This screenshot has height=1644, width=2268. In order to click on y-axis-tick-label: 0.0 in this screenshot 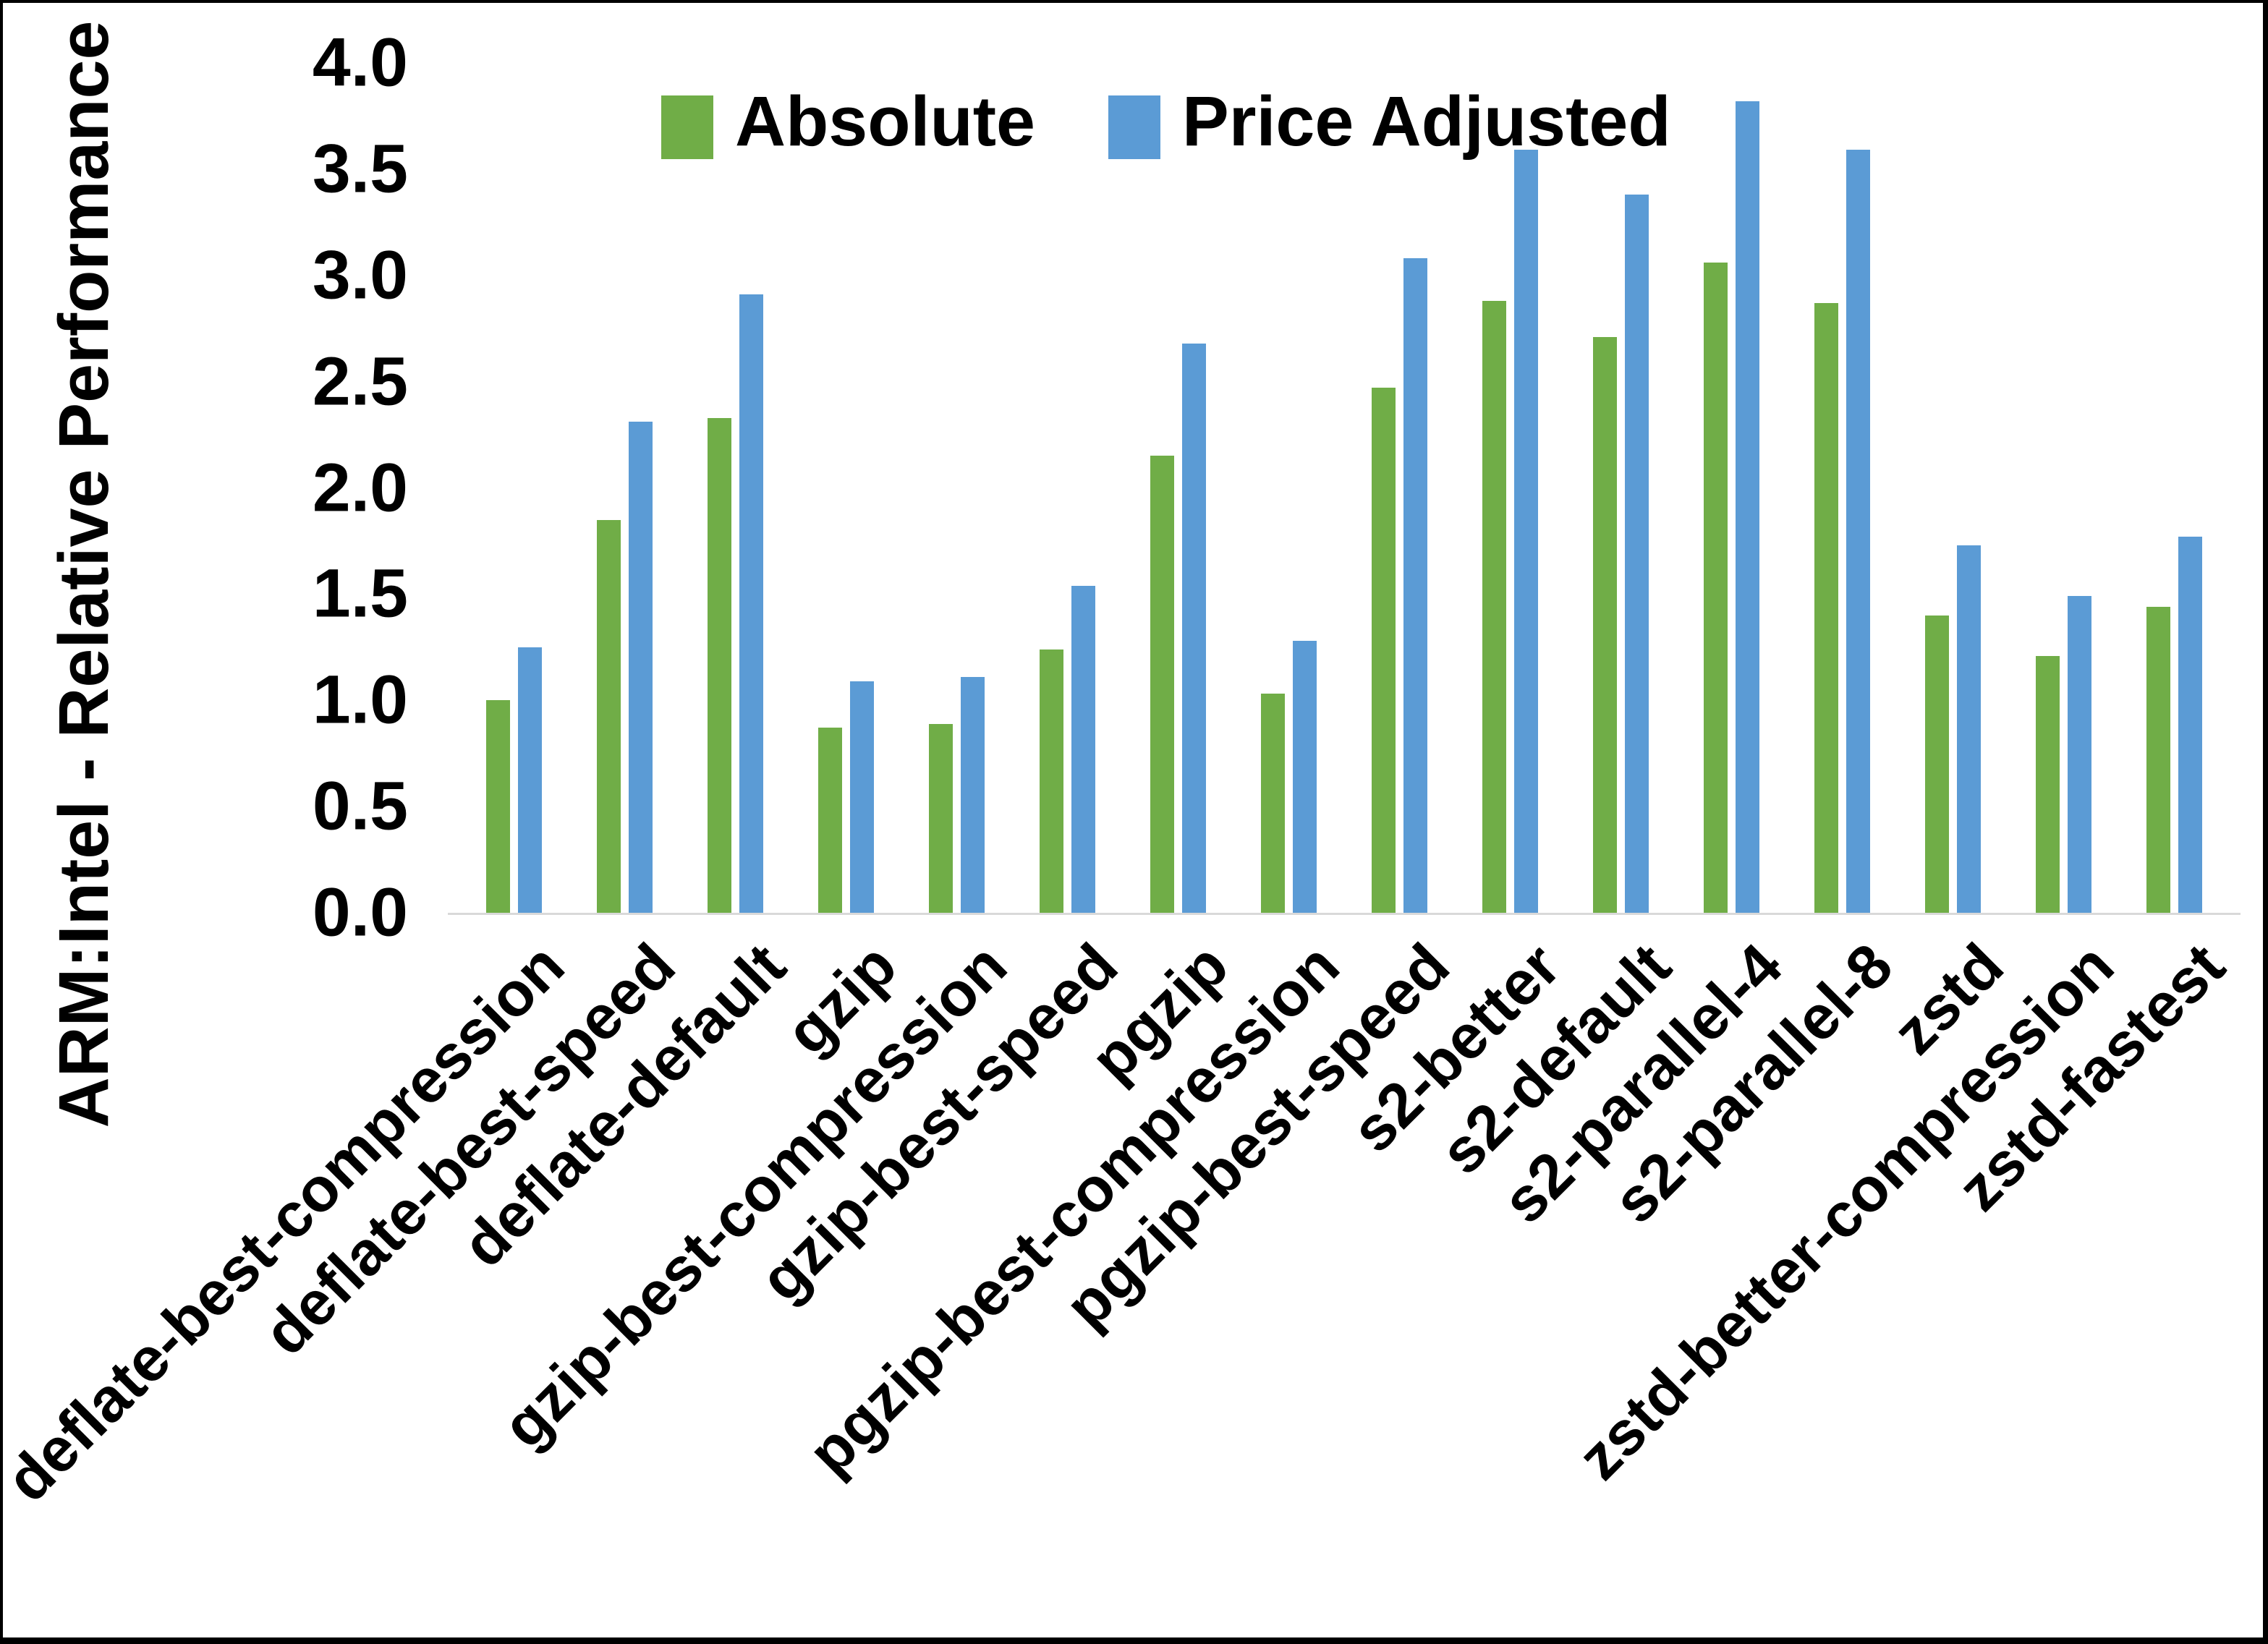, I will do `click(360, 912)`.